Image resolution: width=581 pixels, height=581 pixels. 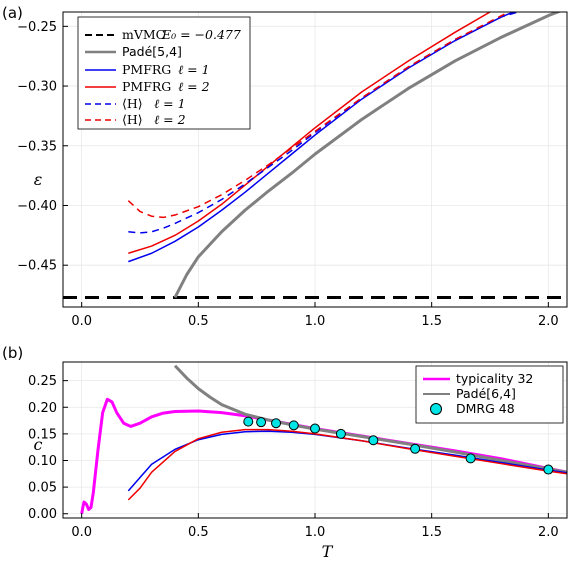 What do you see at coordinates (42, 434) in the screenshot?
I see `y-tick-label: 0.15` at bounding box center [42, 434].